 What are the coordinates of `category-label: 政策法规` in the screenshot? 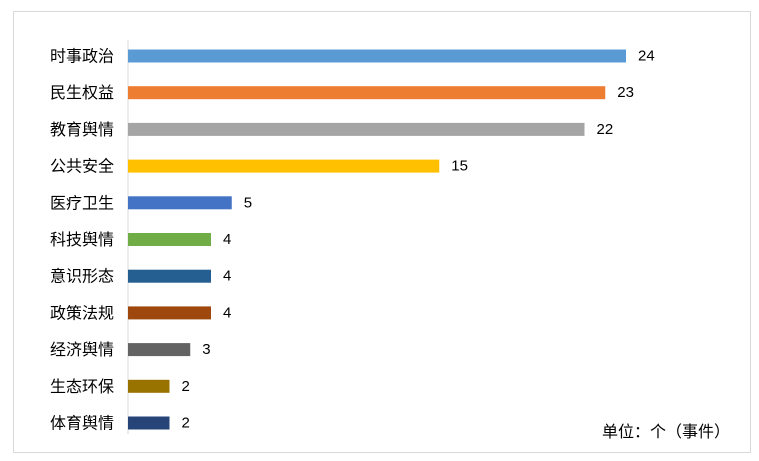 It's located at (82, 312).